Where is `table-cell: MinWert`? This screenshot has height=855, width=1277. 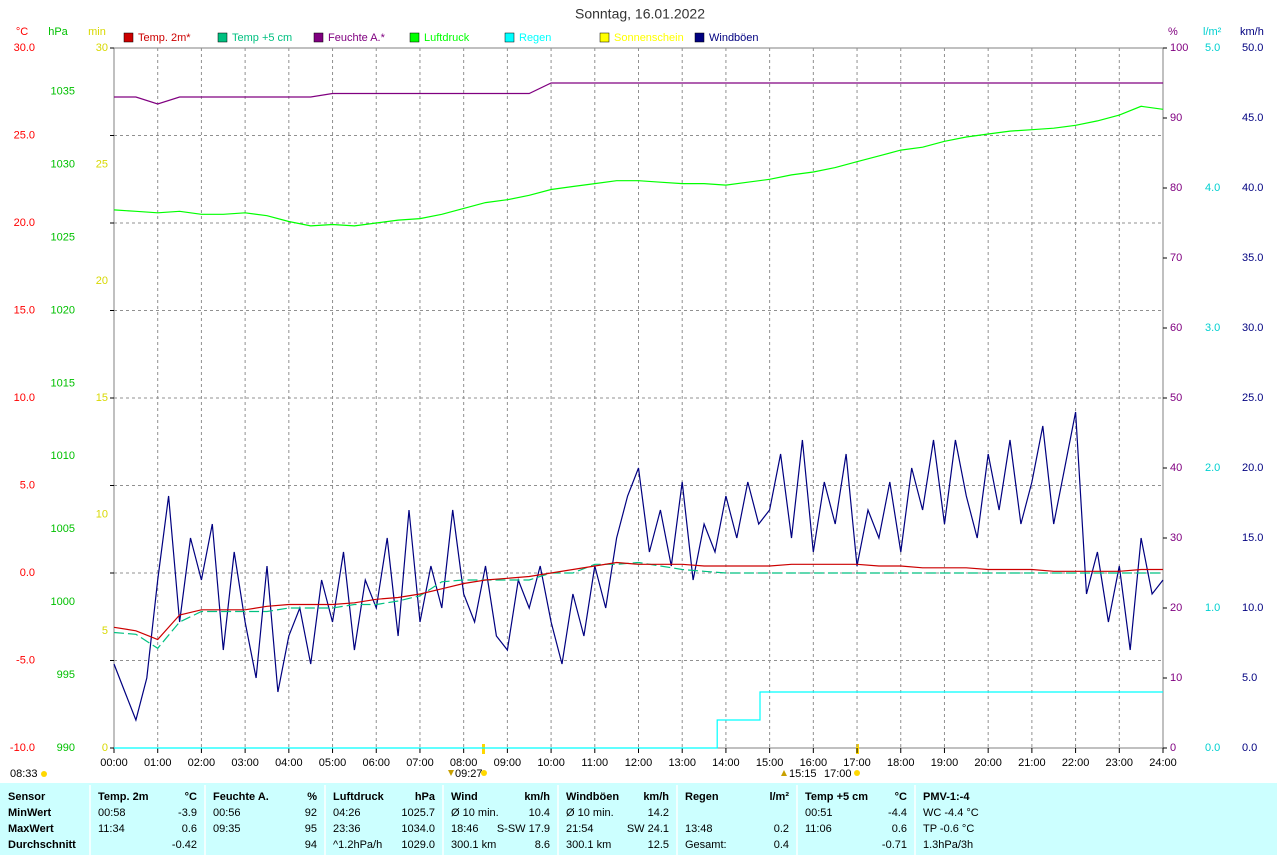
table-cell: MinWert is located at coordinates (30, 813).